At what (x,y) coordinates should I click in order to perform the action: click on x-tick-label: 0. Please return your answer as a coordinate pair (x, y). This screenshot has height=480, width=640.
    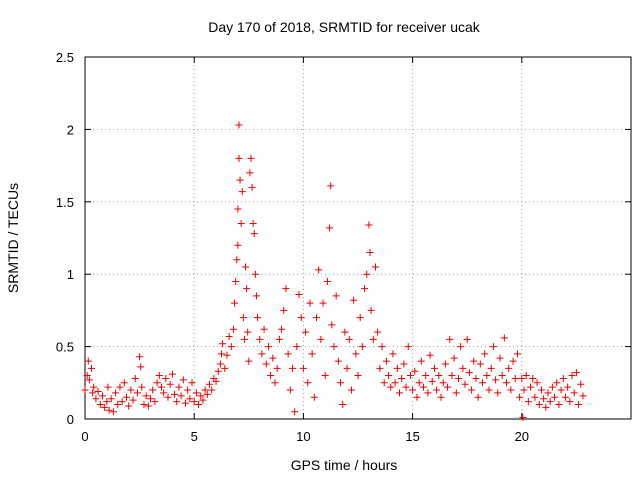
    Looking at the image, I should click on (84, 436).